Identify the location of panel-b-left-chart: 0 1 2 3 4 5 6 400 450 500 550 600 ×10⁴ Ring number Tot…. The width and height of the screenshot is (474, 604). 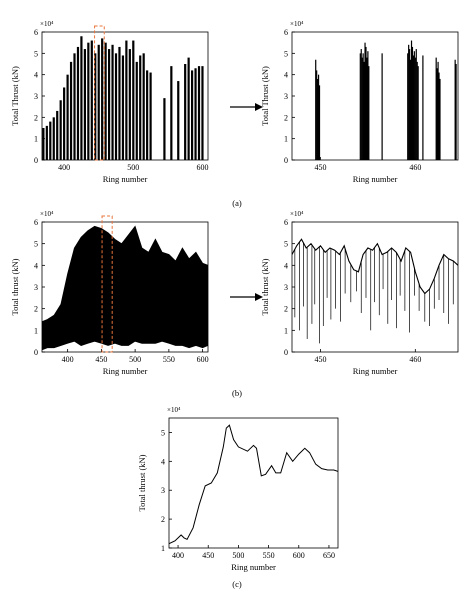
(109, 293).